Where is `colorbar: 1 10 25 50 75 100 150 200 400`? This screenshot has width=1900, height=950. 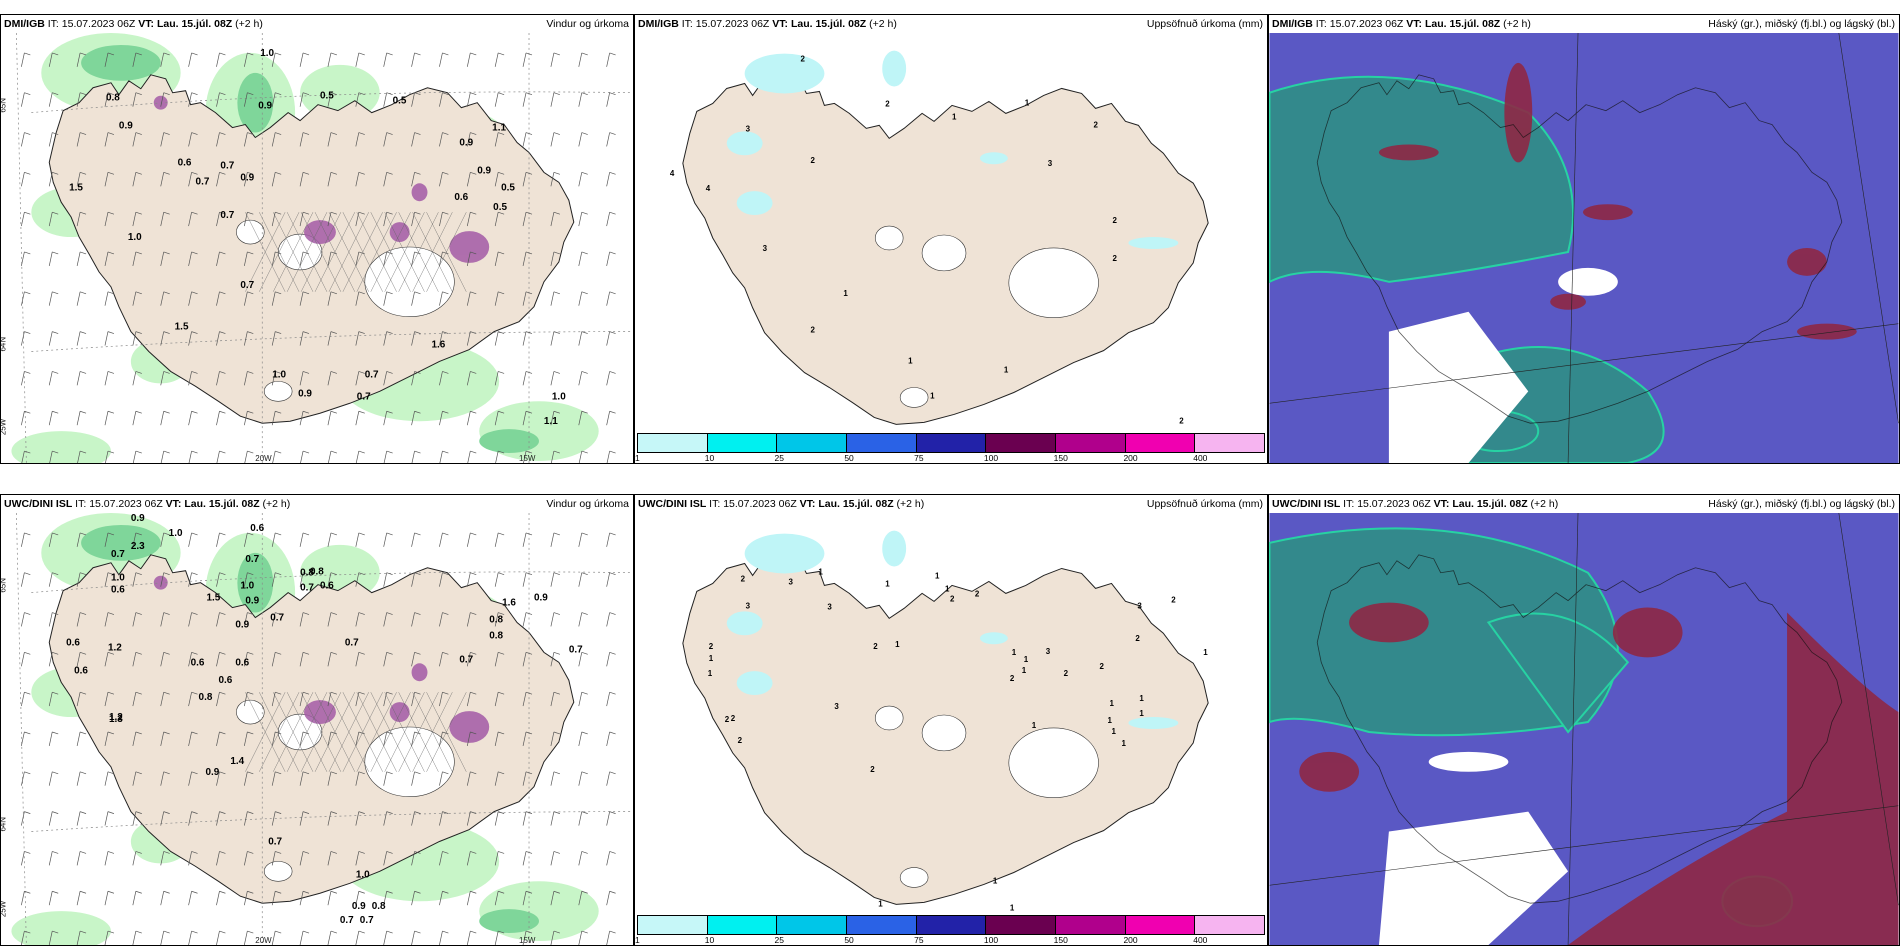 colorbar: 1 10 25 50 75 100 150 200 400 is located at coordinates (951, 929).